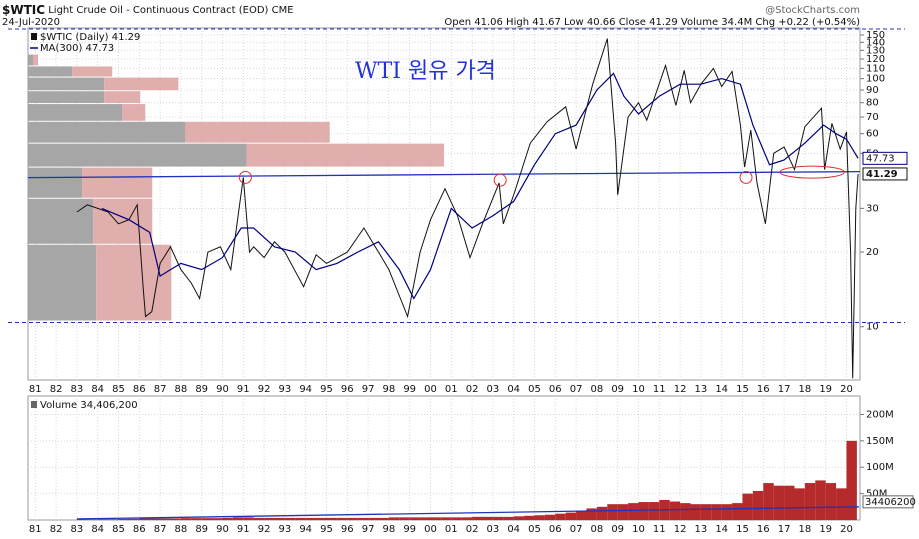 This screenshot has height=539, width=919. I want to click on x-tick-label: 92, so click(264, 529).